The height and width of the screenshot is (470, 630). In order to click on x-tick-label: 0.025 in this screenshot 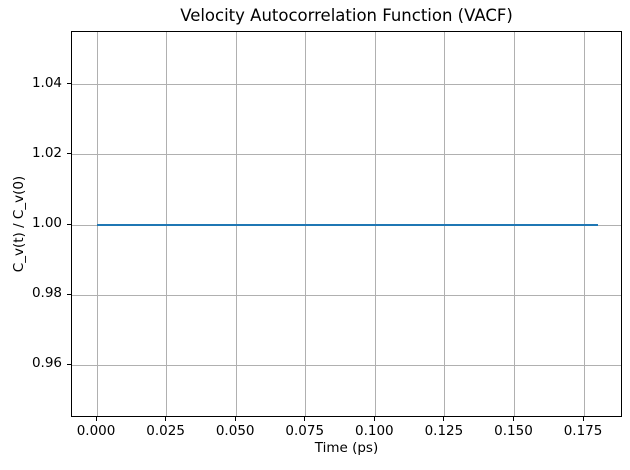, I will do `click(165, 431)`.